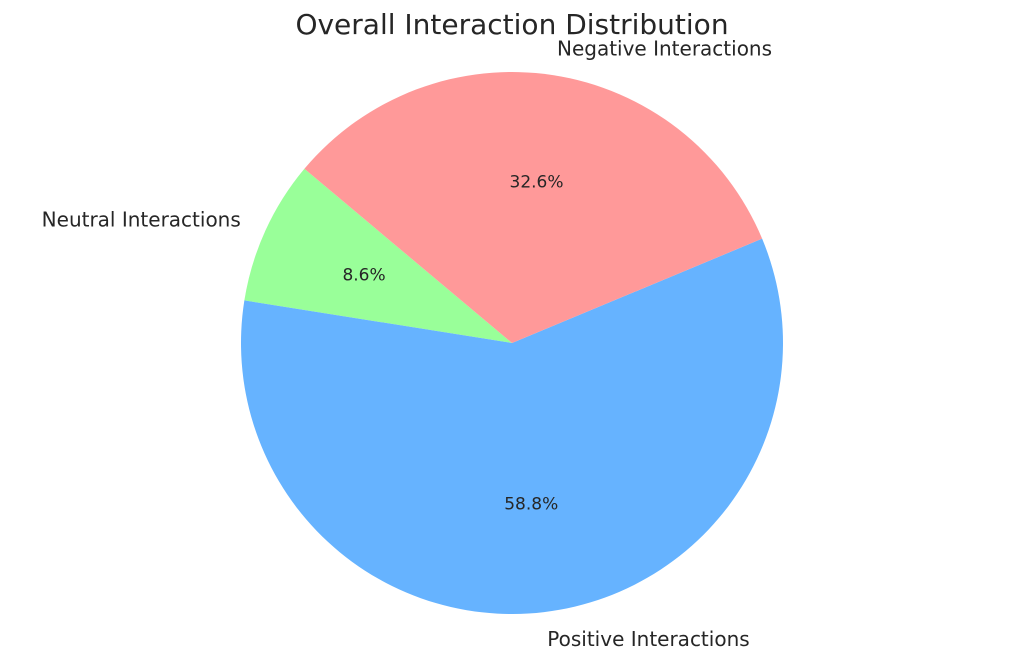  Describe the element at coordinates (664, 48) in the screenshot. I see `slice-label-negative-interactions: Negative Interactions` at that location.